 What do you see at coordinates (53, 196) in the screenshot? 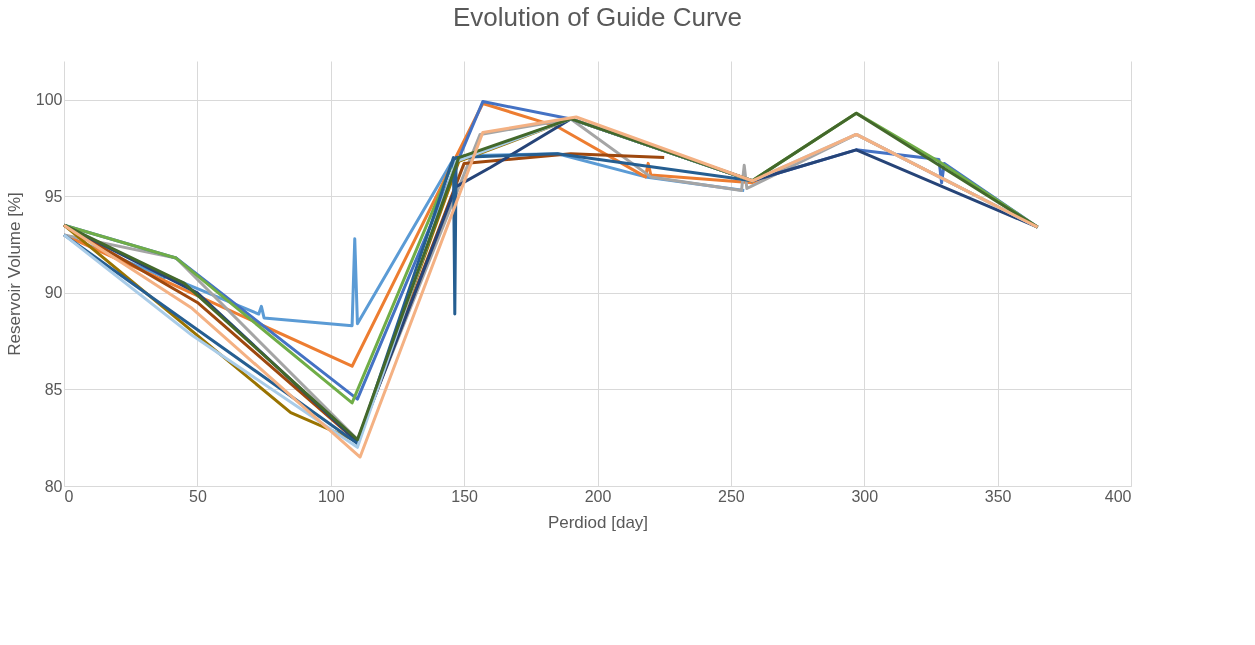
I see `y-tick-label: 95` at bounding box center [53, 196].